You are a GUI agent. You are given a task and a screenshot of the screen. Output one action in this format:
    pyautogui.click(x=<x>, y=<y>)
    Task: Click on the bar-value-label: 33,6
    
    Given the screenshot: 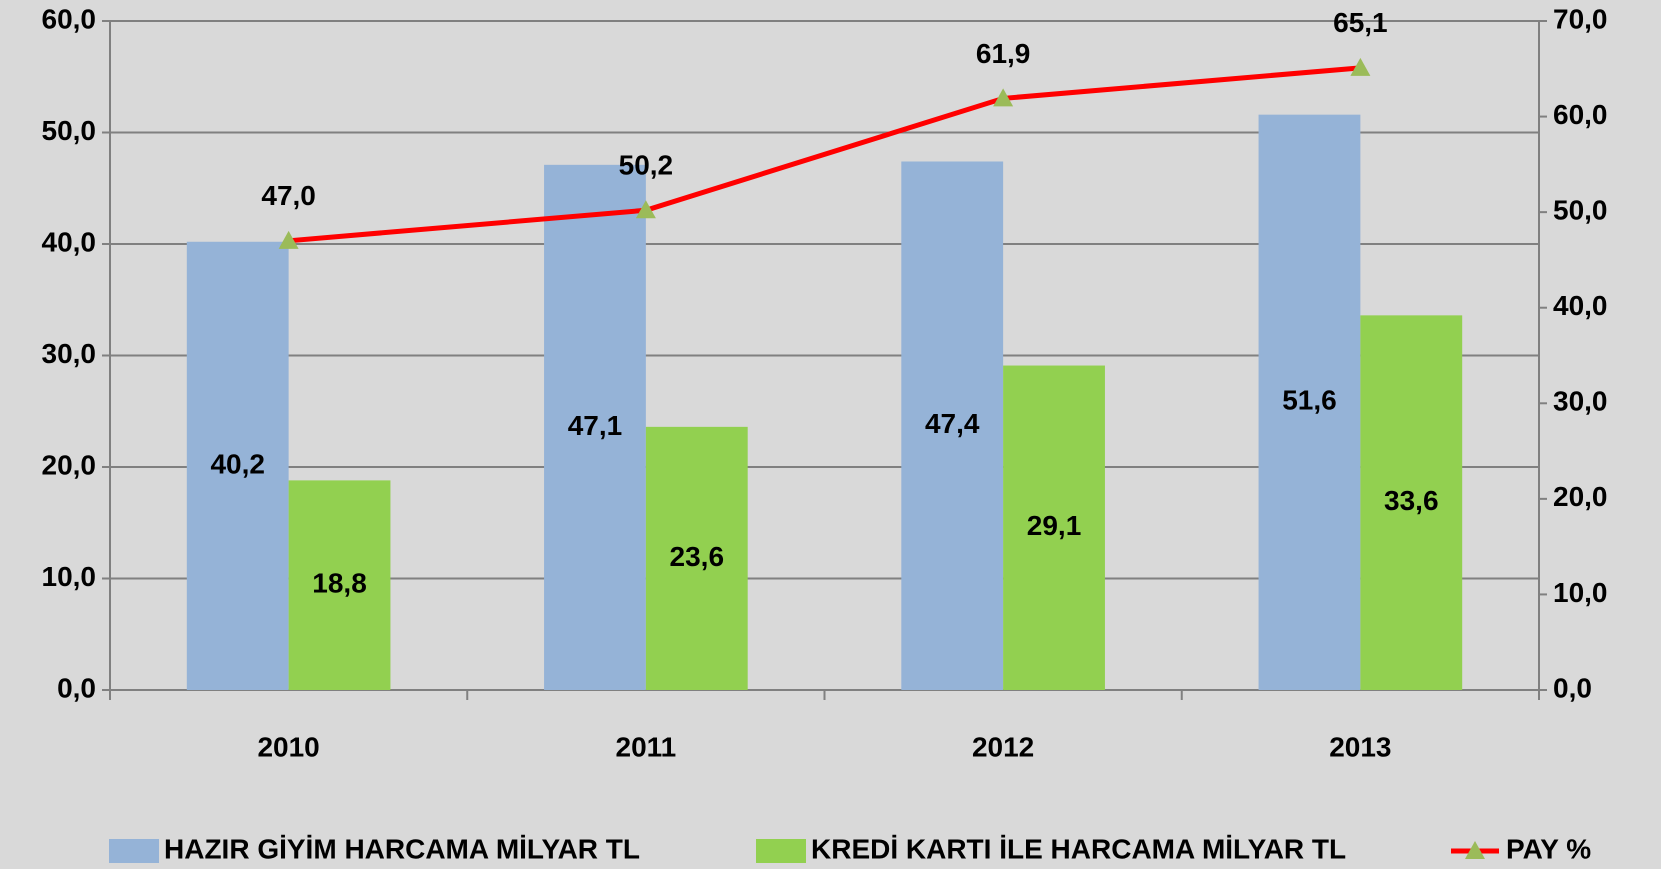 What is the action you would take?
    pyautogui.click(x=1411, y=500)
    